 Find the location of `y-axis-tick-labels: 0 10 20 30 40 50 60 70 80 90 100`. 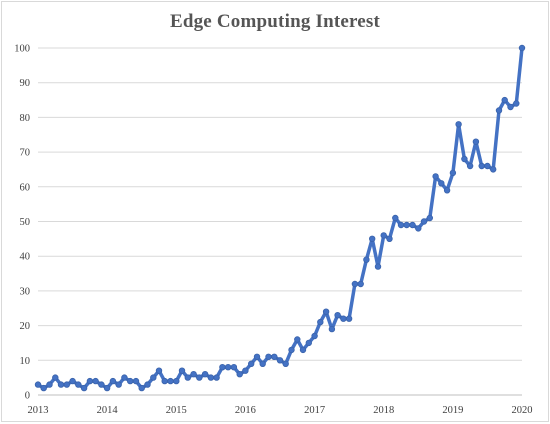

y-axis-tick-labels: 0 10 20 30 40 50 60 70 80 90 100 is located at coordinates (22, 223).